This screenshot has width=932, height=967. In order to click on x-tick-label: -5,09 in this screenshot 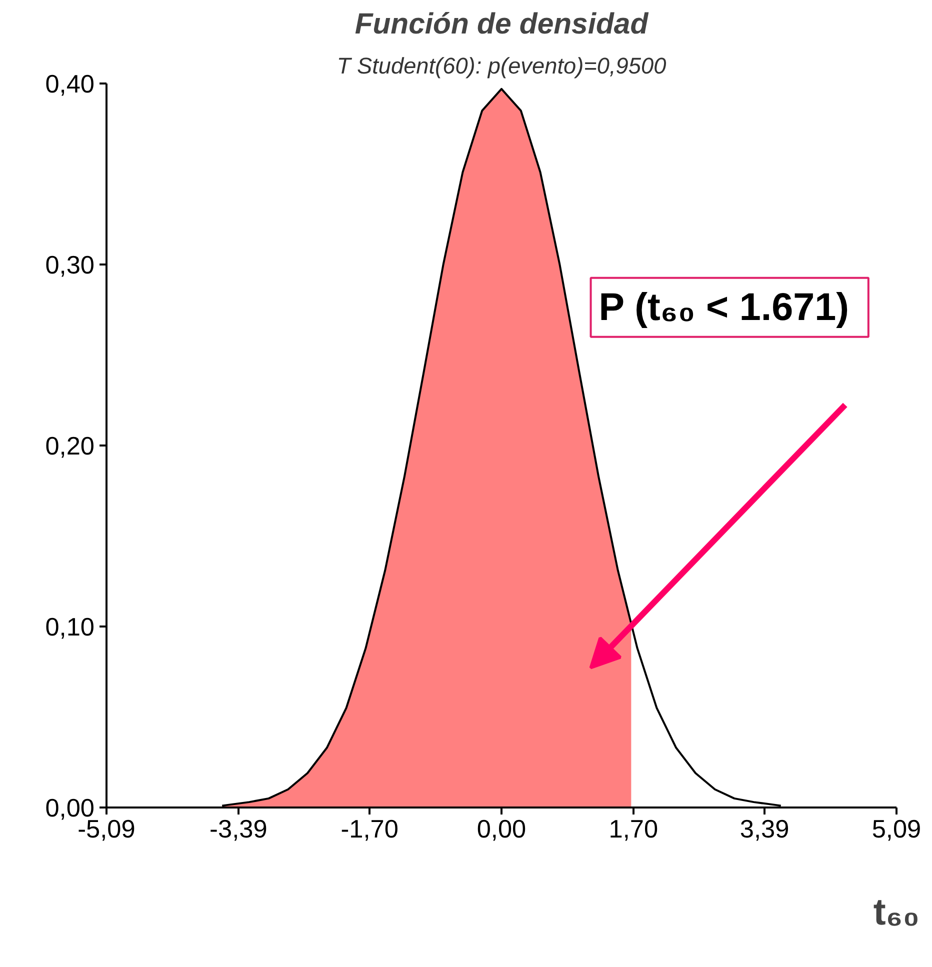, I will do `click(107, 830)`.